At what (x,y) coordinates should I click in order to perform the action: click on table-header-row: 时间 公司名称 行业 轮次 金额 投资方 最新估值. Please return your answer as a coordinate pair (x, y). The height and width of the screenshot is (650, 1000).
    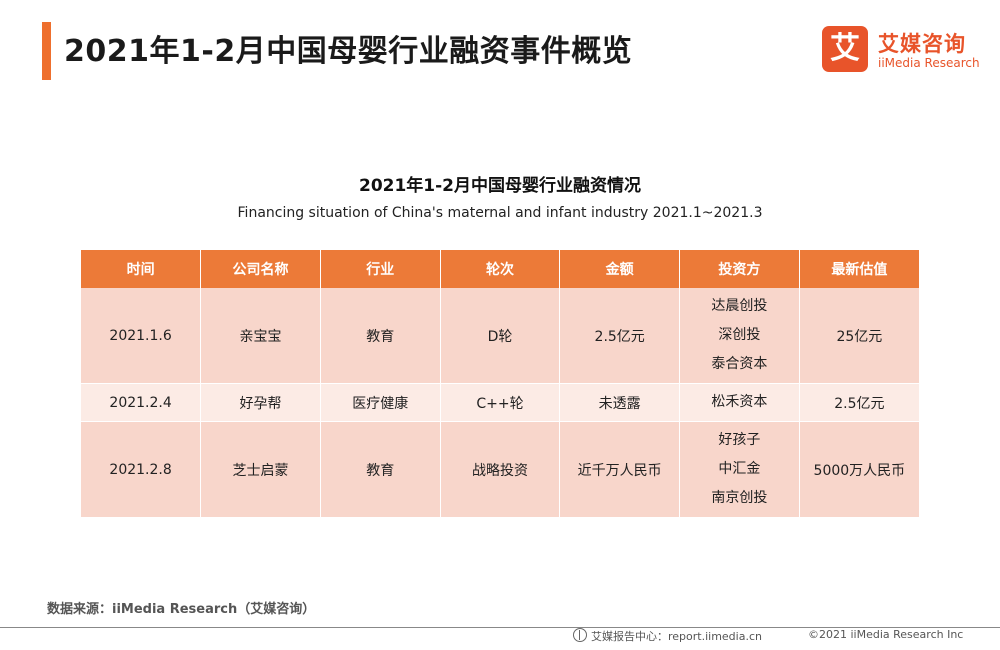
    Looking at the image, I should click on (500, 269).